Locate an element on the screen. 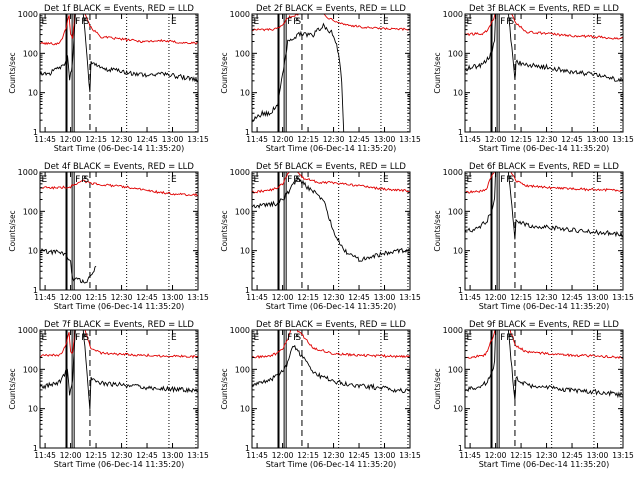  panel-title: Det 9f BLACK = Events, RED = LLD is located at coordinates (544, 325).